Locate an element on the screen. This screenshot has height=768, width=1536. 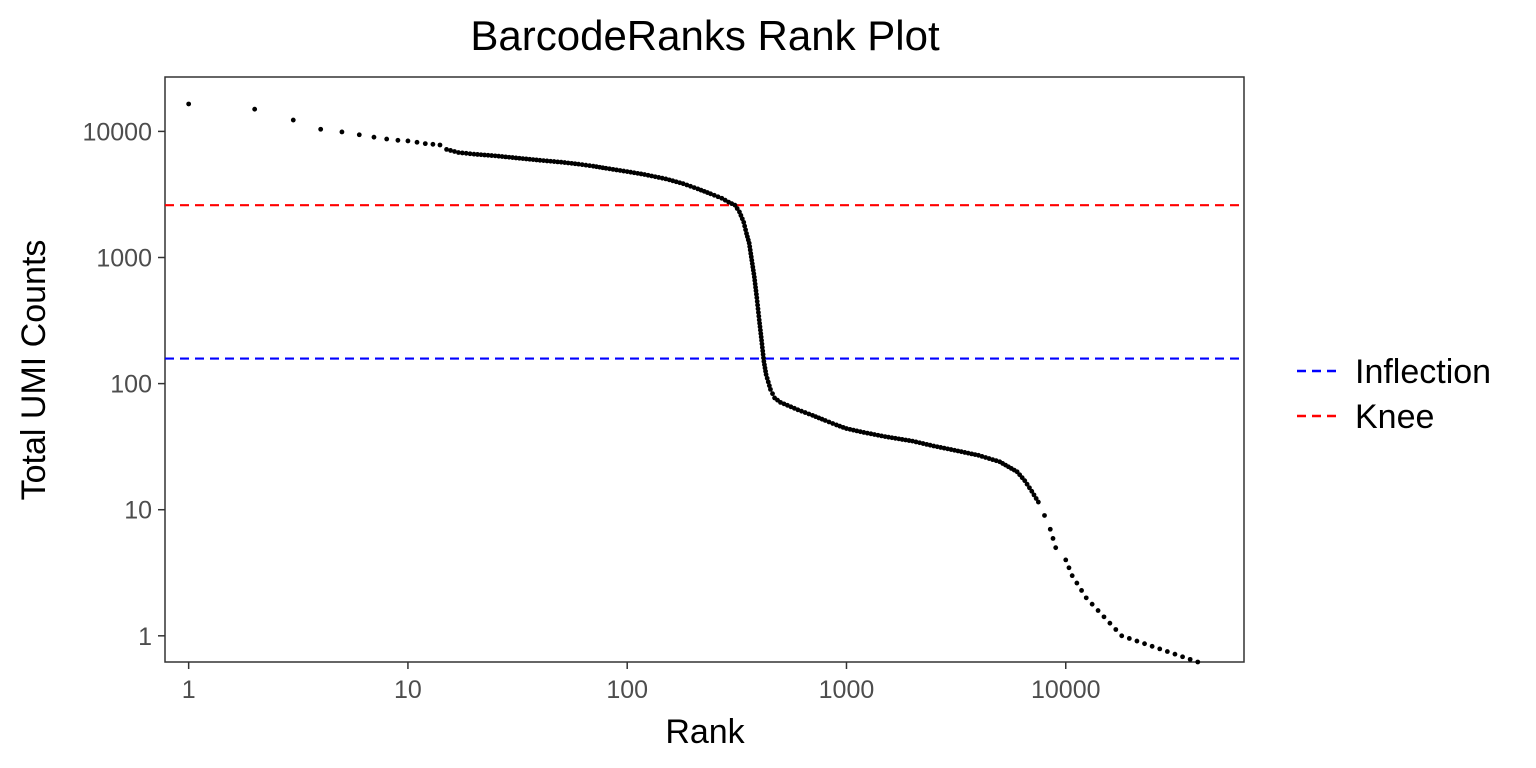
x-axis-ticks: 1 10 100 1000 10000 is located at coordinates (641, 683).